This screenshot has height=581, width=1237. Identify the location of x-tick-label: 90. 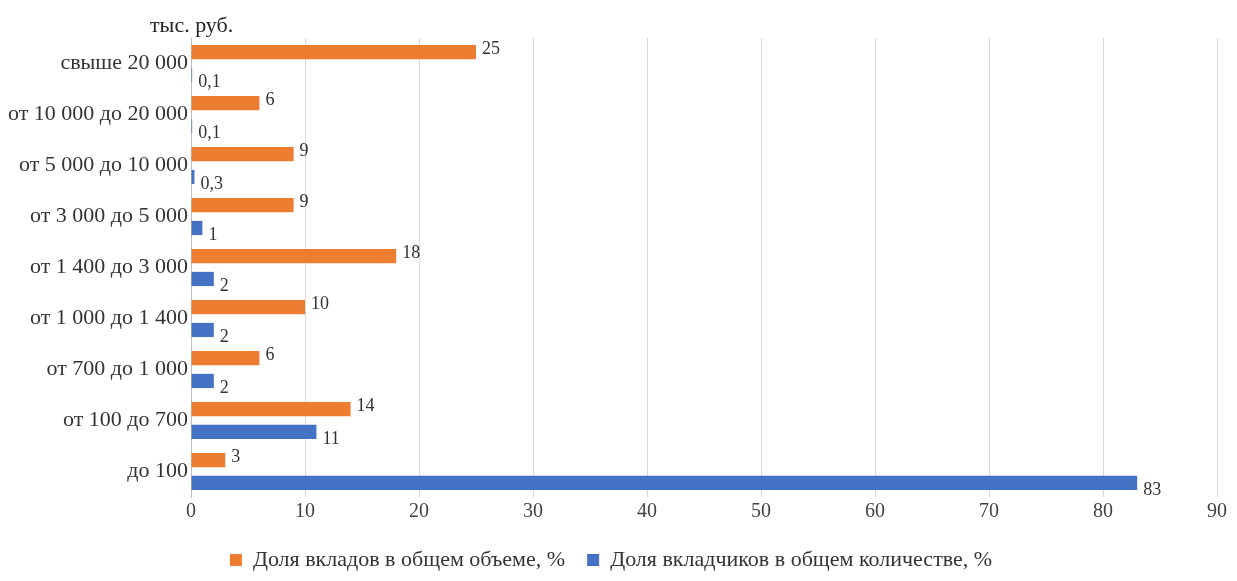
(1217, 510).